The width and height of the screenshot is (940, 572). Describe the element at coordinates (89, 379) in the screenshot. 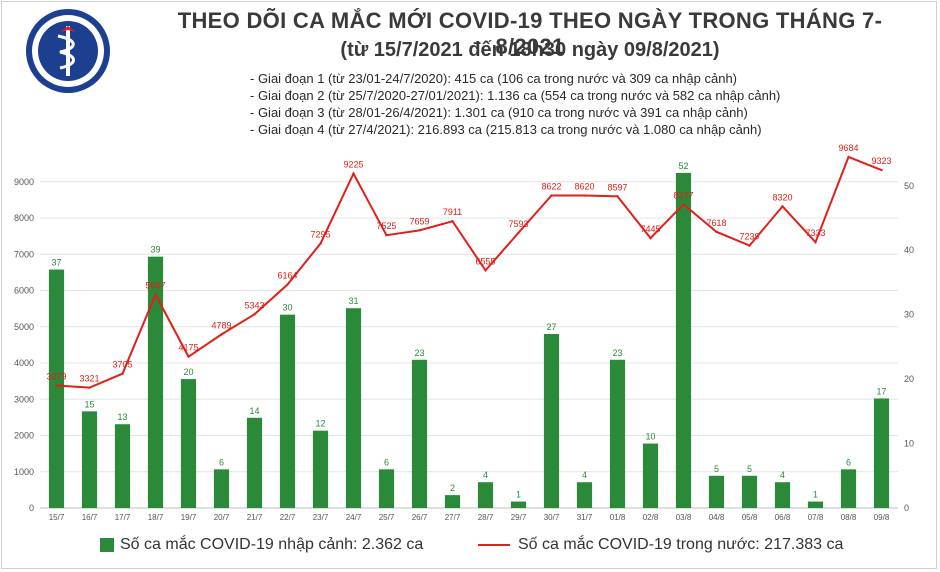

I see `line-data-label: 3321` at that location.